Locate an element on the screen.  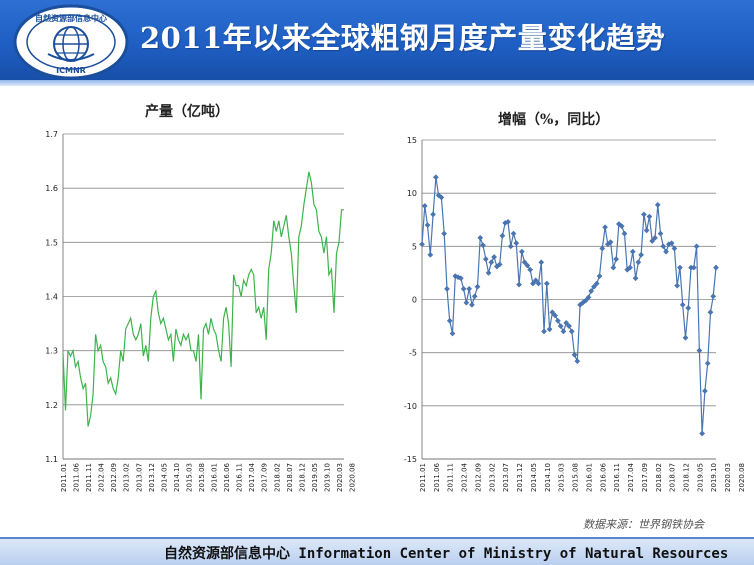
growth-xtick-label: 2017.09 is located at coordinates (645, 477).